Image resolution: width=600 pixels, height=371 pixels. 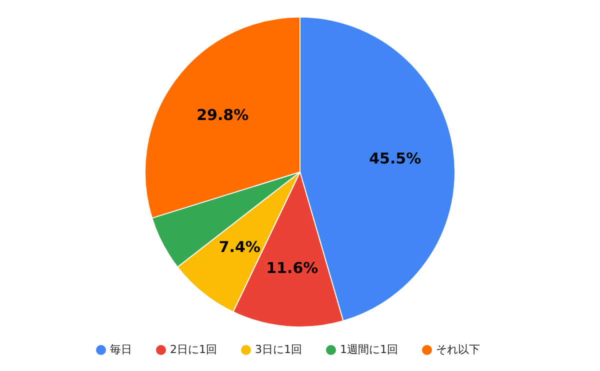 I want to click on legend-label: 1週間に1回, so click(x=369, y=349).